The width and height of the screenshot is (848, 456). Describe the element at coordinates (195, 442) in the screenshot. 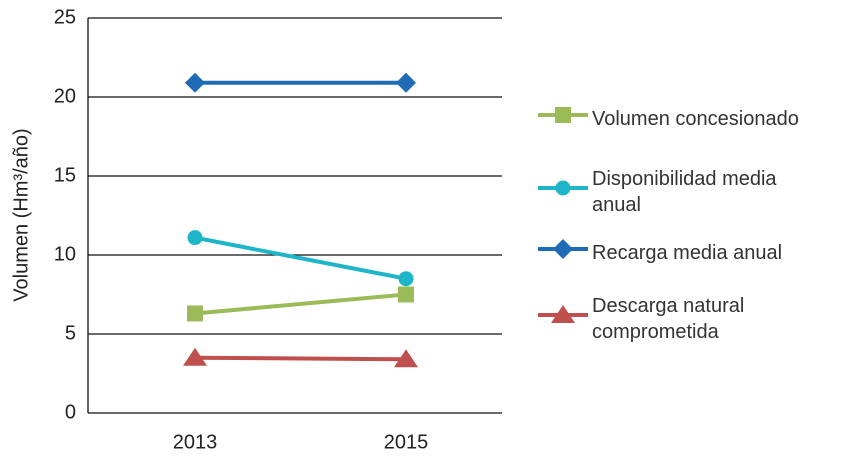

I see `x-tick-label: 2013` at that location.